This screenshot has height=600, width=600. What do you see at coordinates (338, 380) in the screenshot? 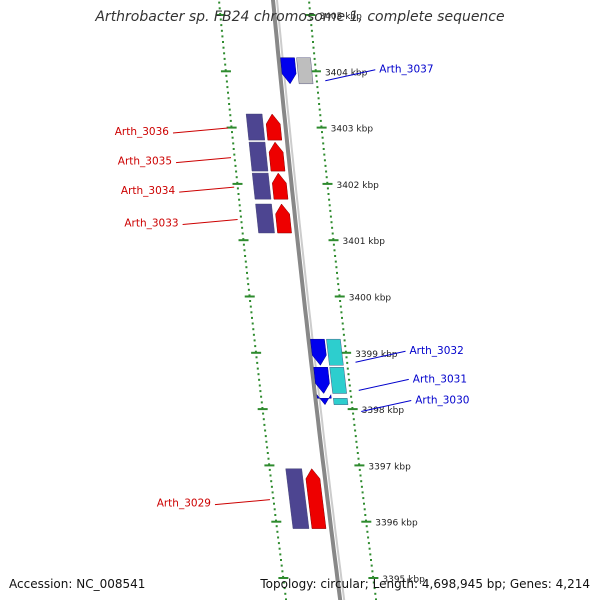
I see `orf-band` at bounding box center [338, 380].